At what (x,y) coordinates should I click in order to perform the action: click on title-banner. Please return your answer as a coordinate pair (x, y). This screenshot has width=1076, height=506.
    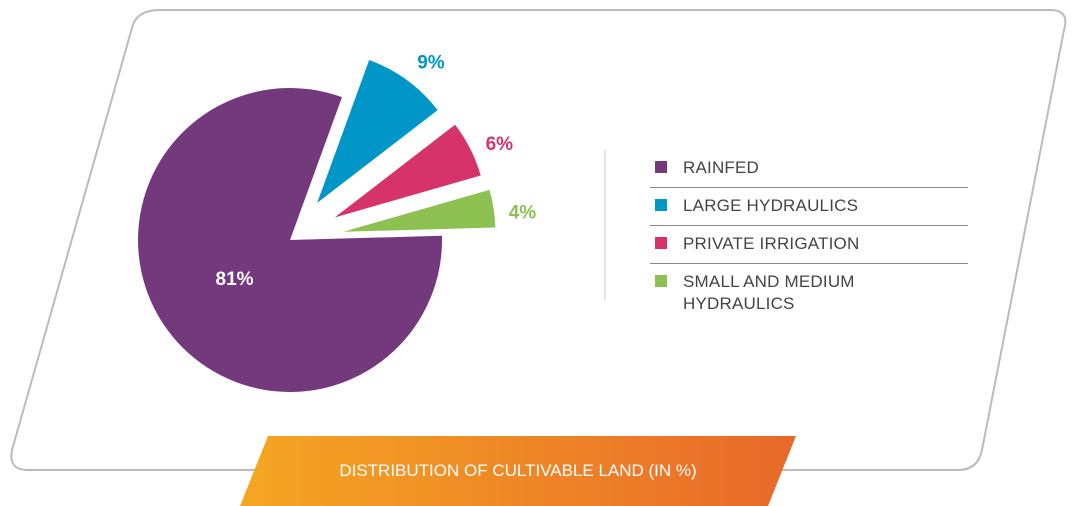
    Looking at the image, I should click on (518, 471).